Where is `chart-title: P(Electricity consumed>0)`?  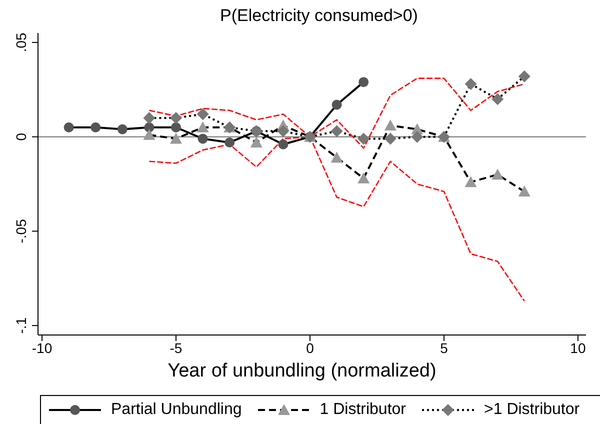
chart-title: P(Electricity consumed>0) is located at coordinates (319, 16).